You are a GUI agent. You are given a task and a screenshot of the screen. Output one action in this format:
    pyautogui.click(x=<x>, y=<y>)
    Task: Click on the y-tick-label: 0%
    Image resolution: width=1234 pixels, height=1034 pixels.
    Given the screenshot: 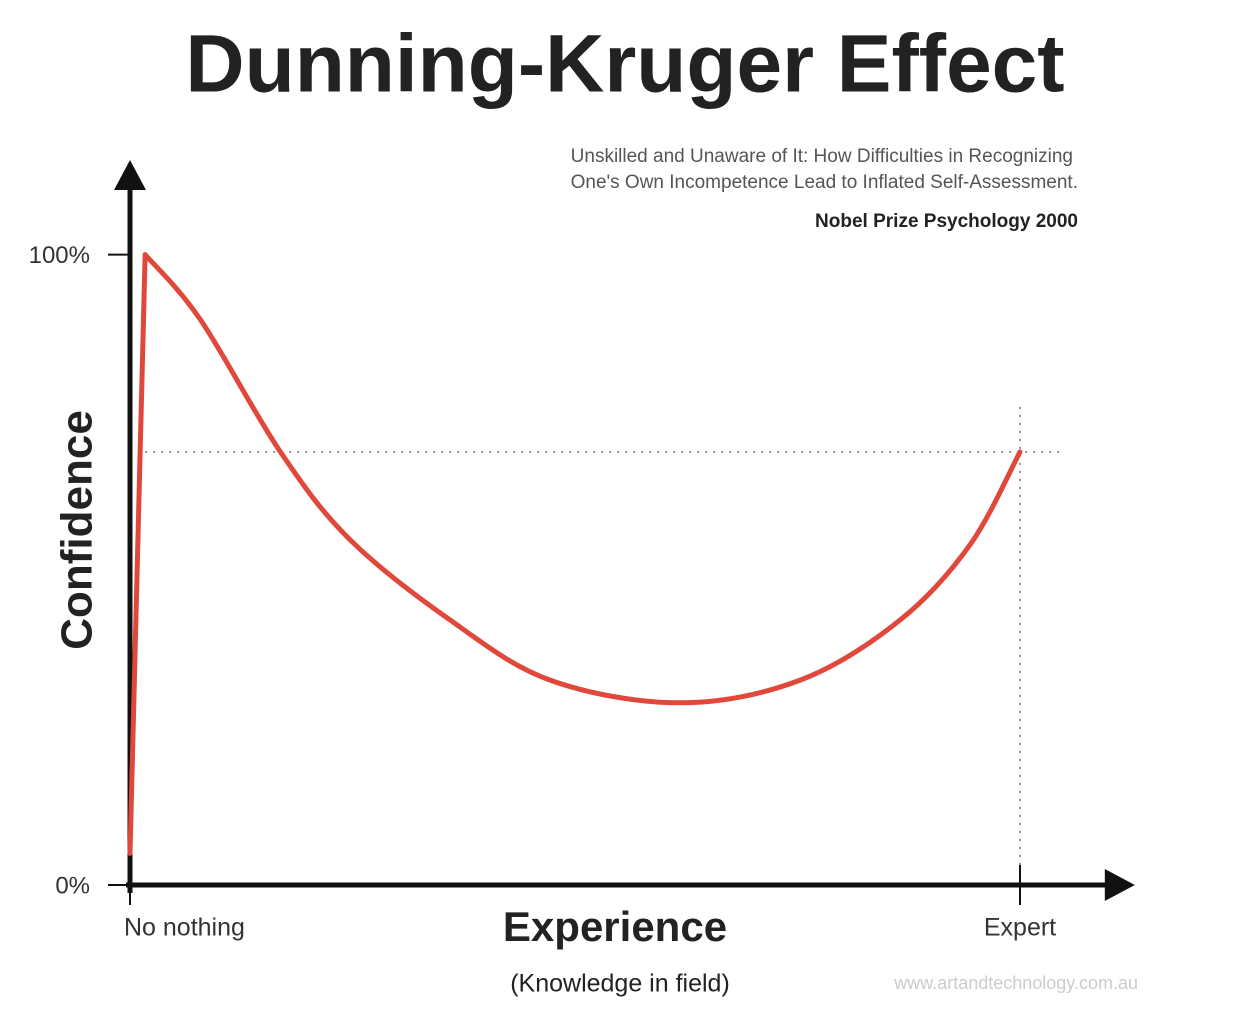 What is the action you would take?
    pyautogui.click(x=72, y=885)
    